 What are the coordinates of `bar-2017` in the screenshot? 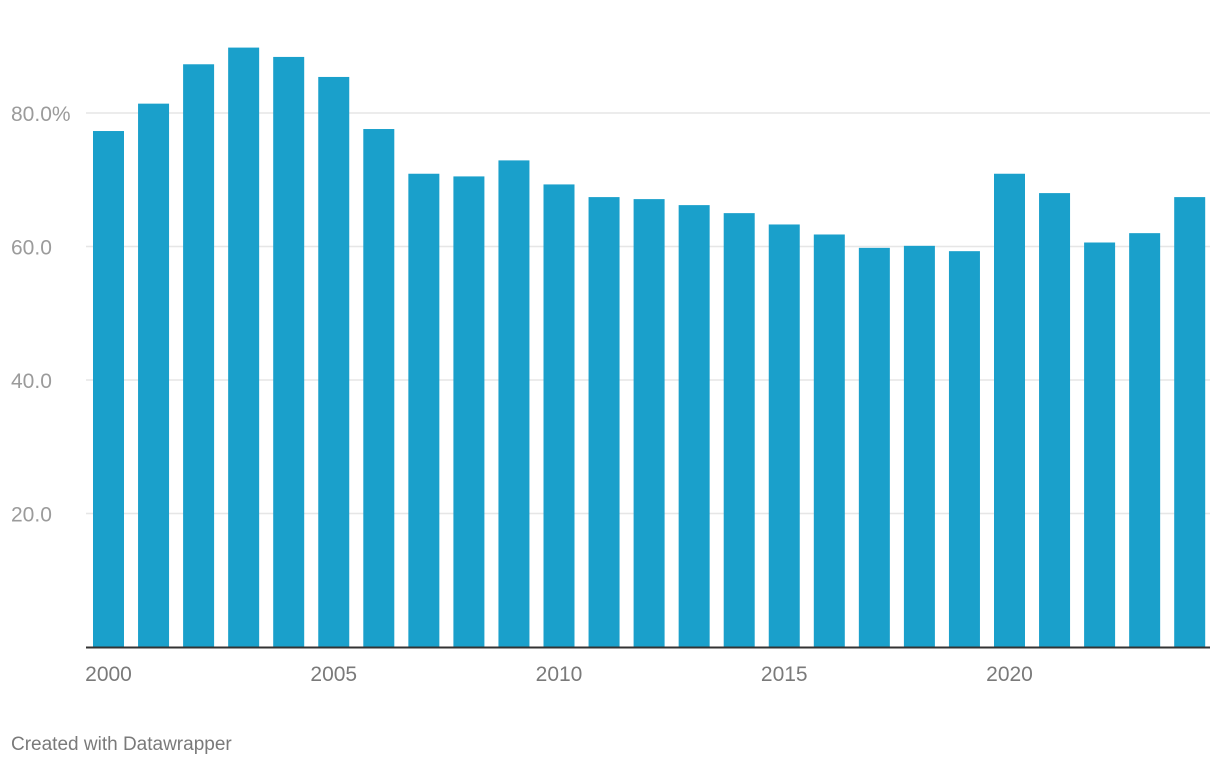 It's located at (874, 447).